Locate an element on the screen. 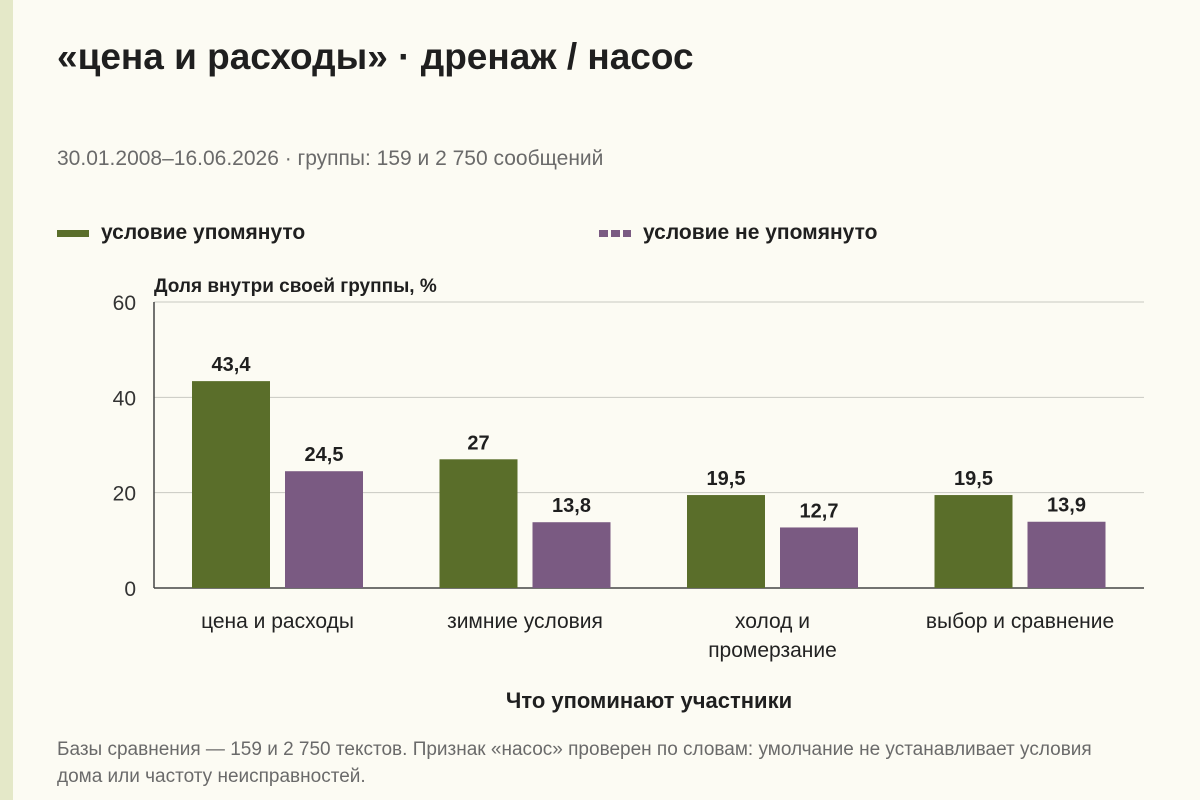  data-label: 13,8 is located at coordinates (571, 506).